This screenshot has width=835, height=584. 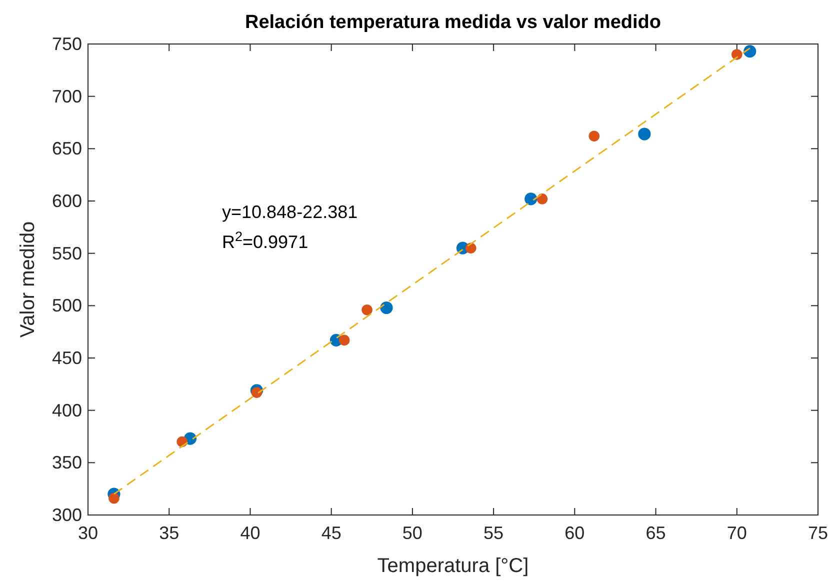 What do you see at coordinates (67, 44) in the screenshot?
I see `y-tick-label: 750` at bounding box center [67, 44].